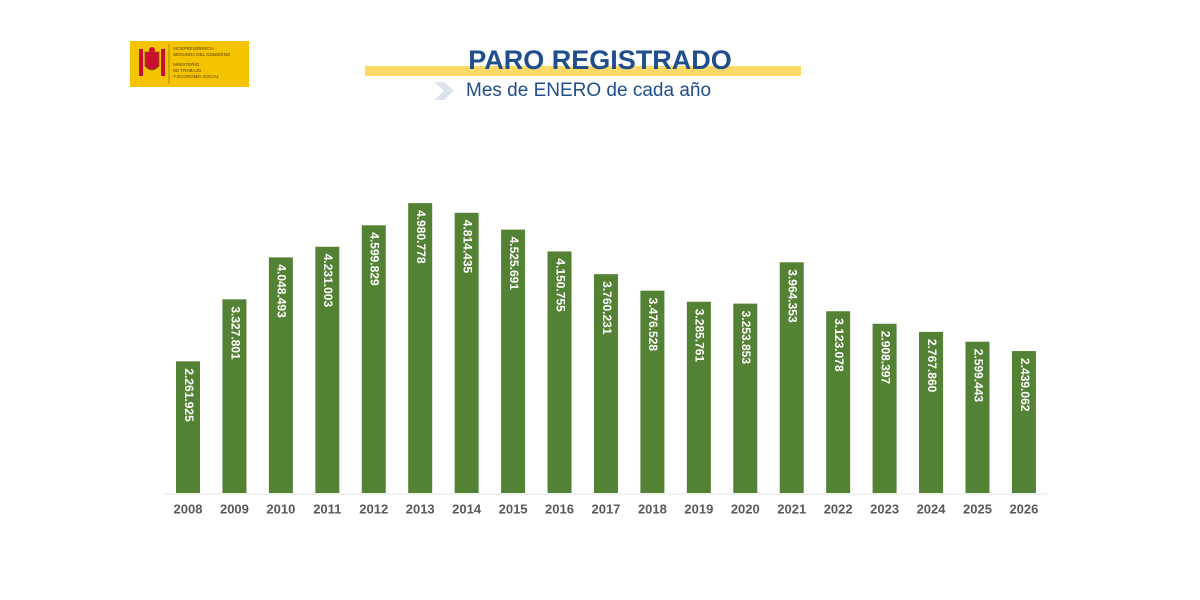  What do you see at coordinates (373, 508) in the screenshot?
I see `x-tick-label: 2012` at bounding box center [373, 508].